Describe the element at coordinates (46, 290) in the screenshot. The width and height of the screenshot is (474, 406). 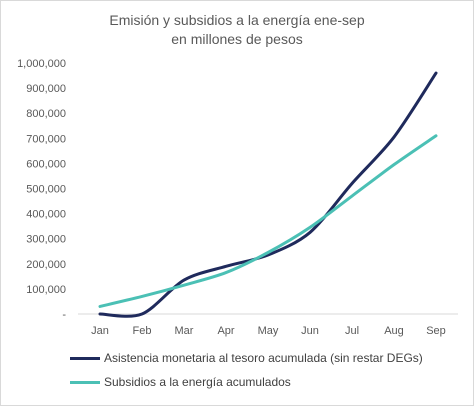
I see `y-tick-label: 100,000` at that location.